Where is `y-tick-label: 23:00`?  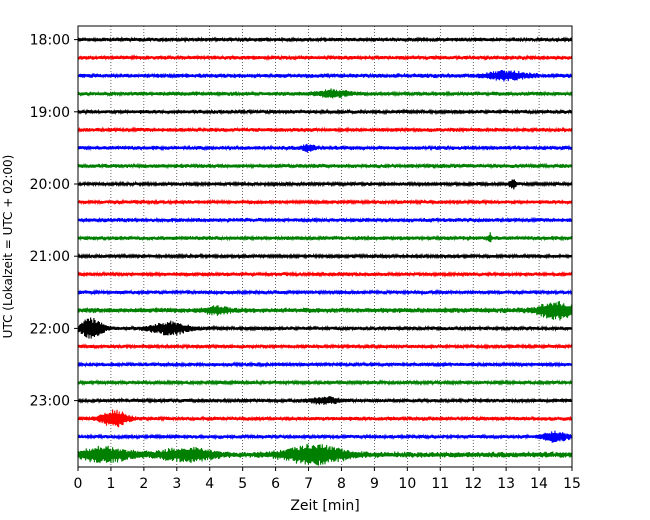 y-tick-label: 23:00 is located at coordinates (50, 402).